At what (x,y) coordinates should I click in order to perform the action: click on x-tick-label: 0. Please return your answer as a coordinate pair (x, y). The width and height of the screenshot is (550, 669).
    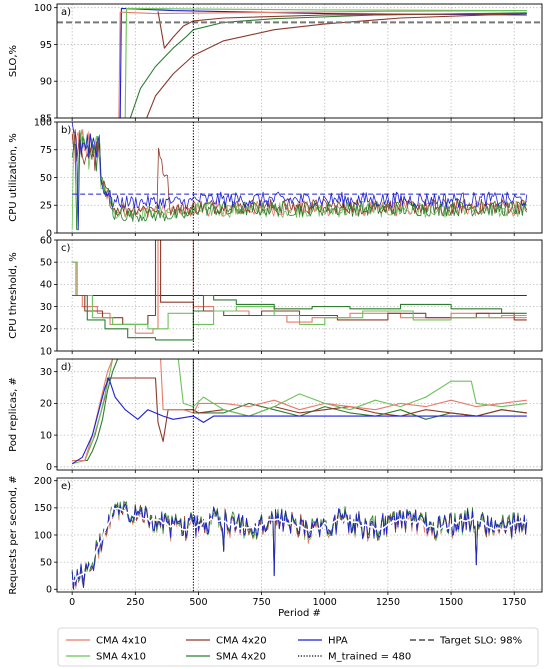
    Looking at the image, I should click on (72, 602).